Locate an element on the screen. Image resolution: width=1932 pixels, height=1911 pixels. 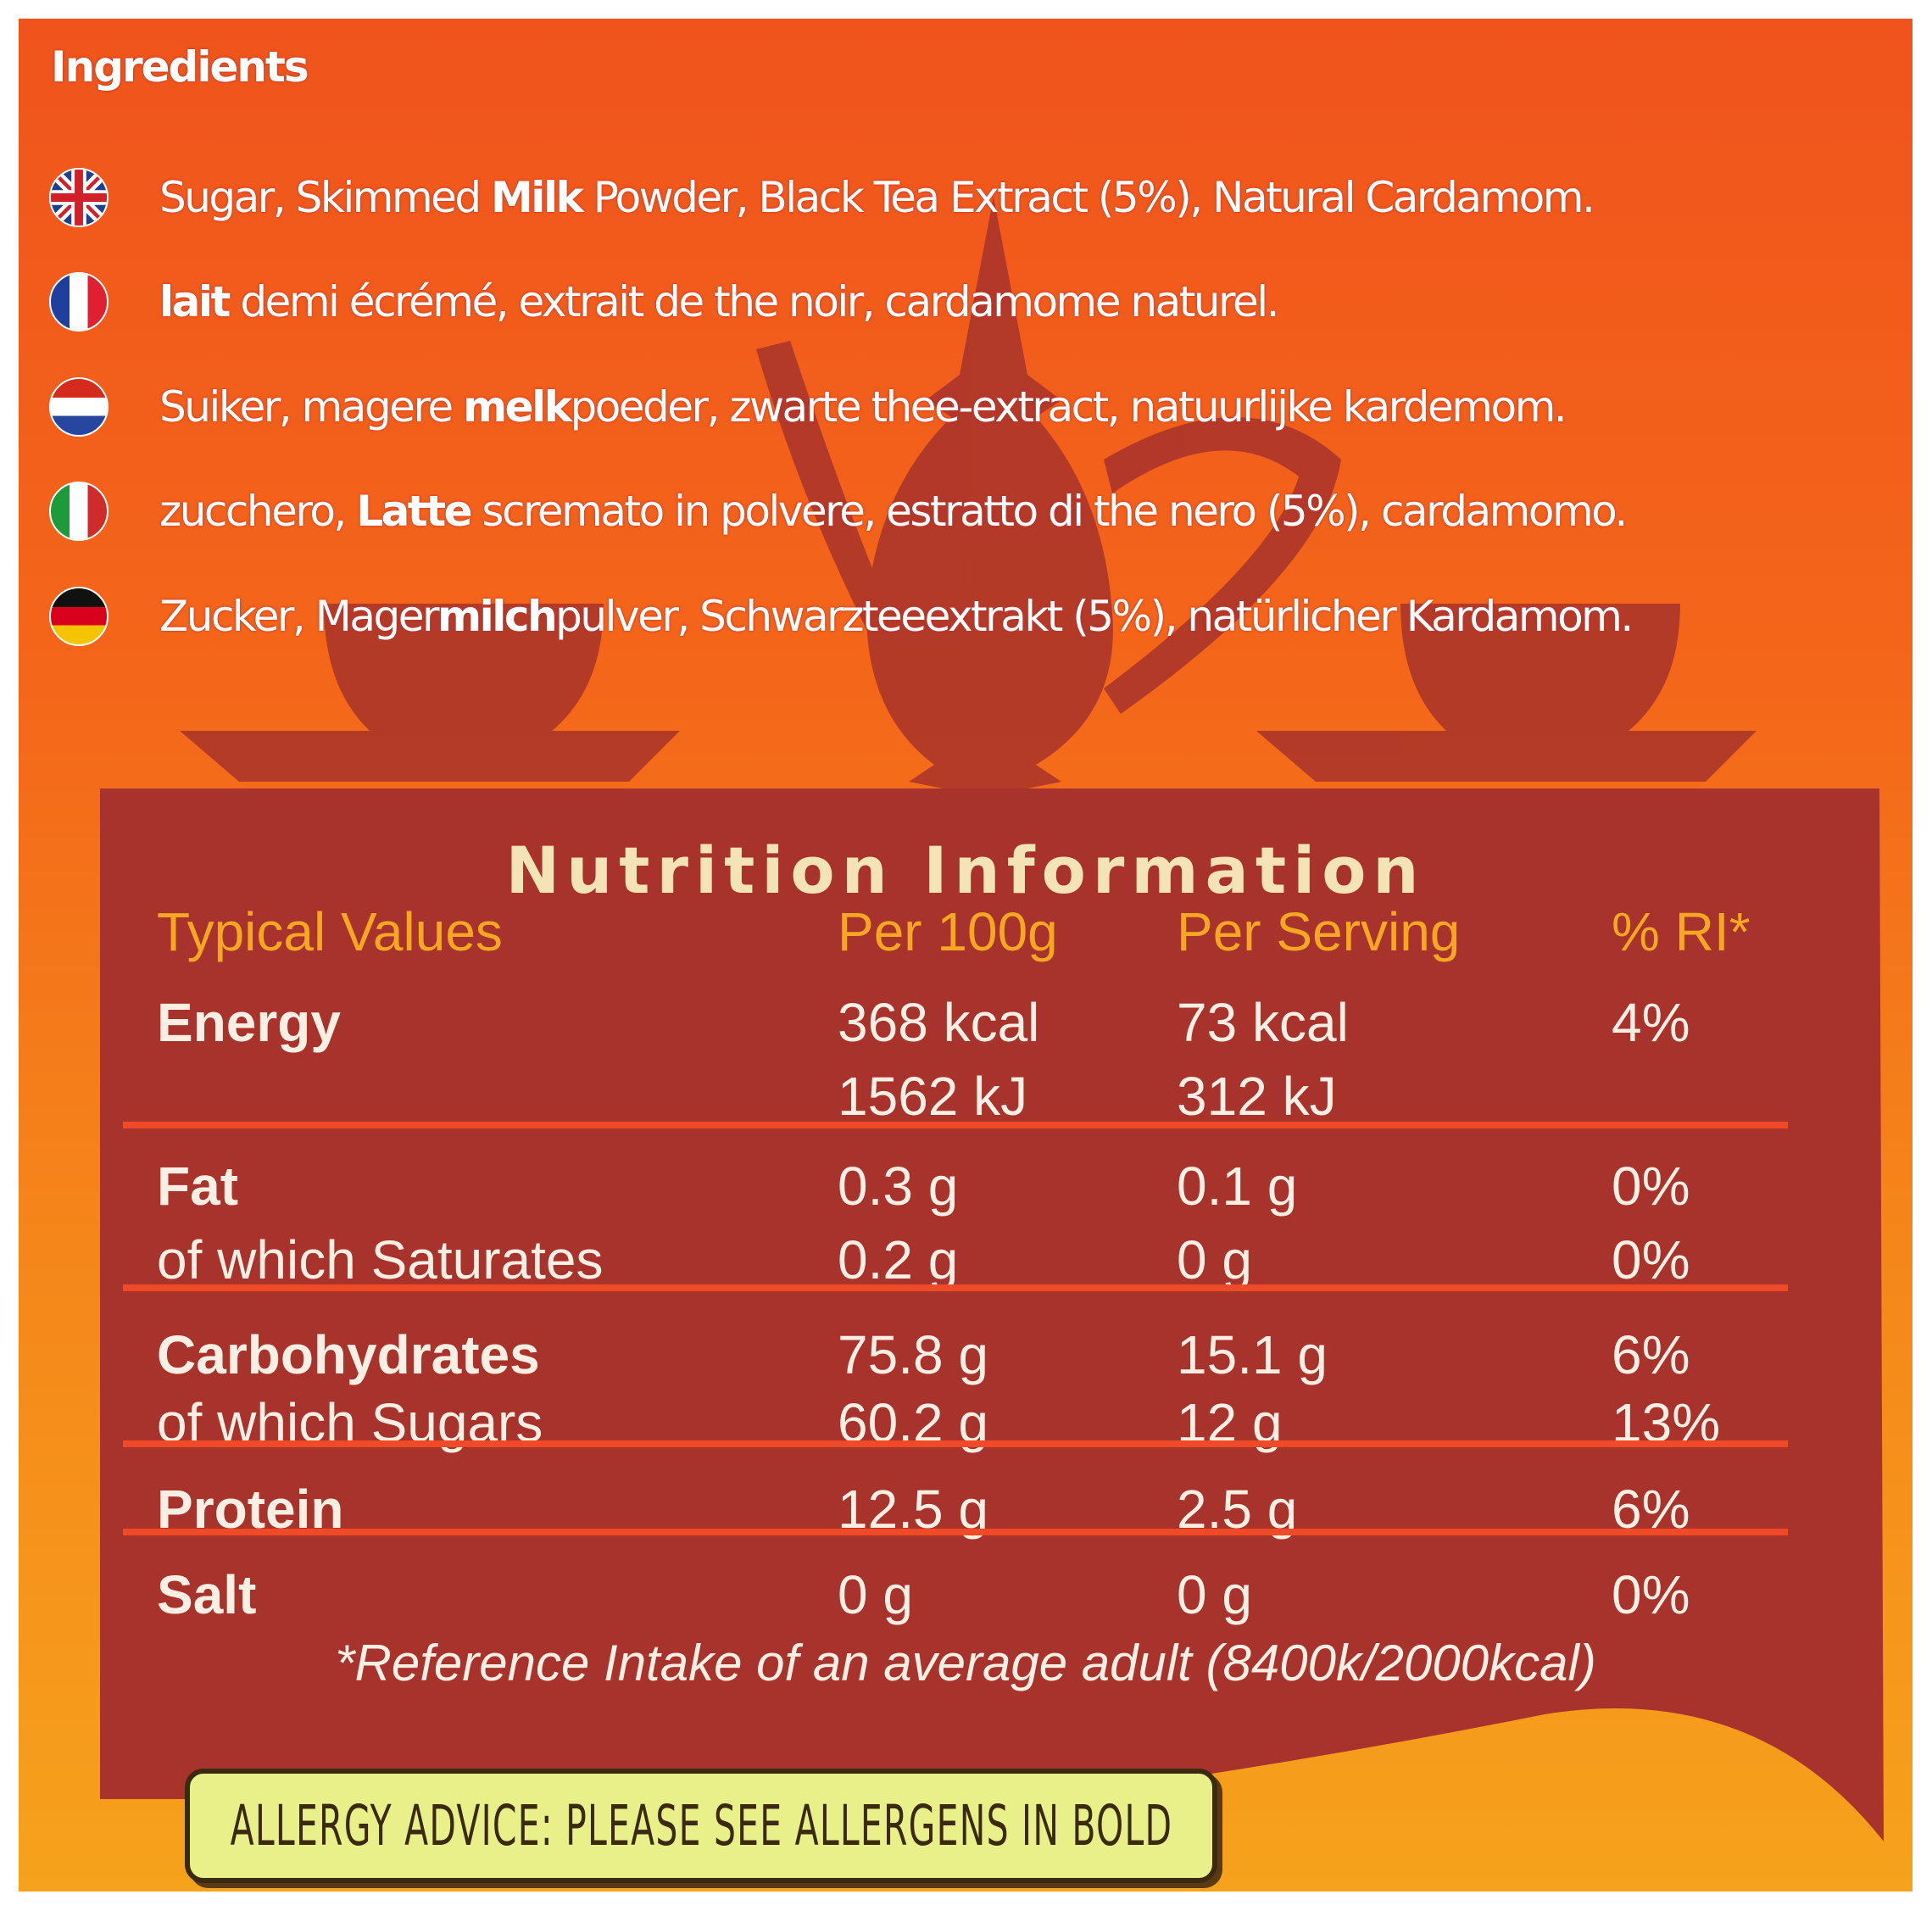
allergen-text: milch is located at coordinates (497, 616).